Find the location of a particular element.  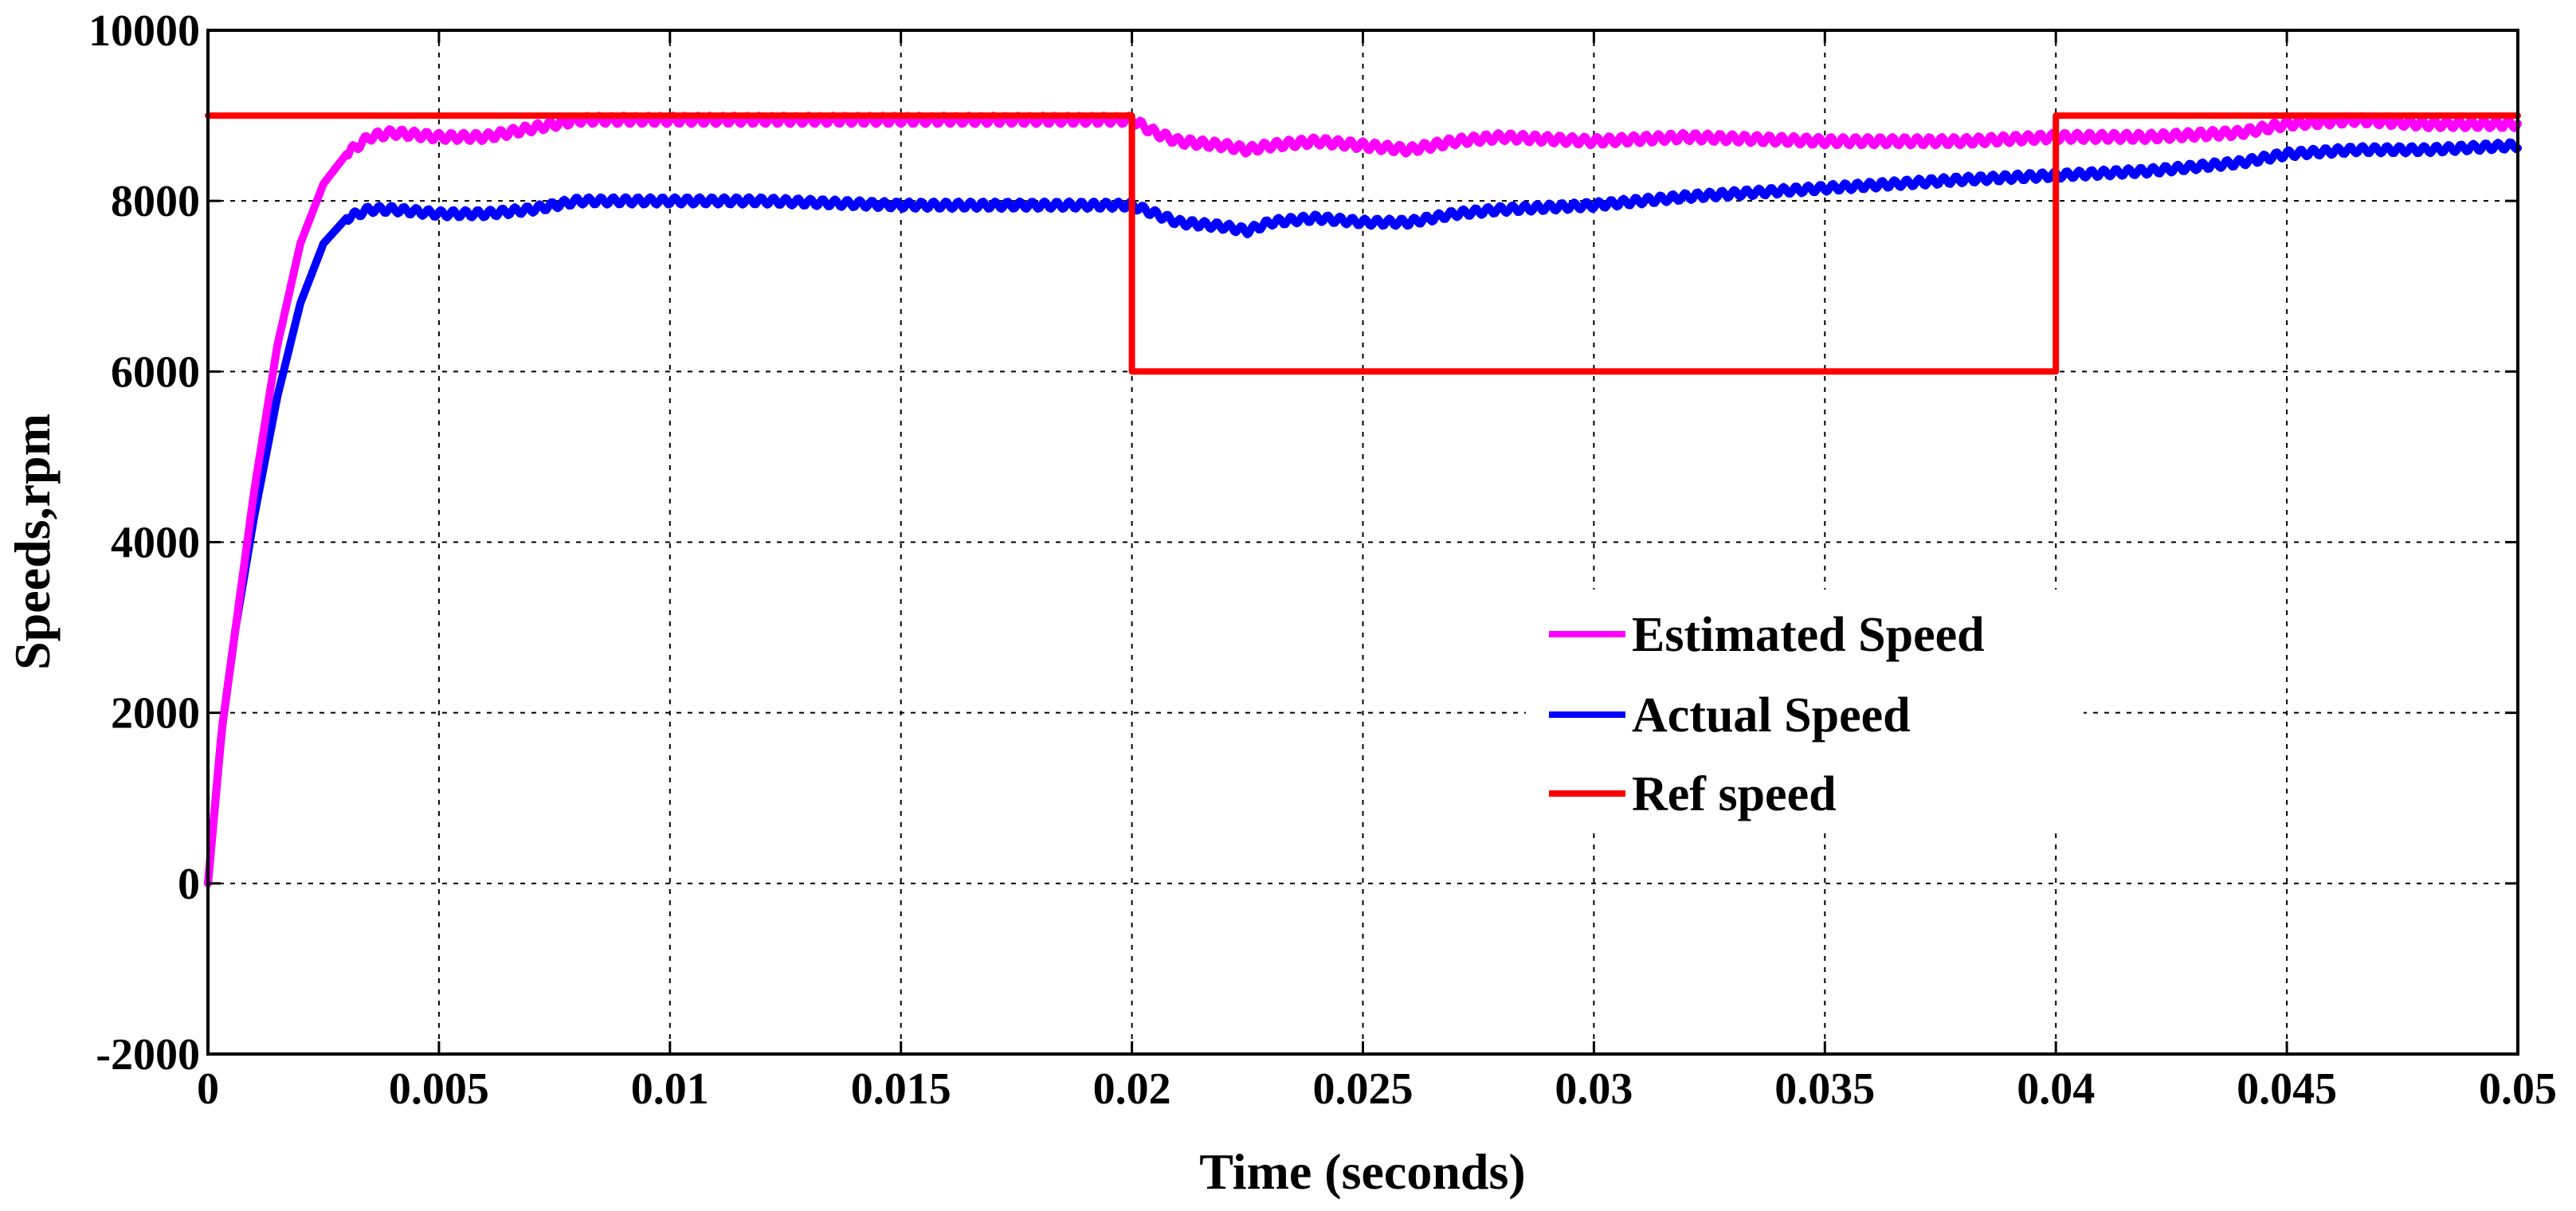

x-tick-label: 0.03 is located at coordinates (1594, 1089).